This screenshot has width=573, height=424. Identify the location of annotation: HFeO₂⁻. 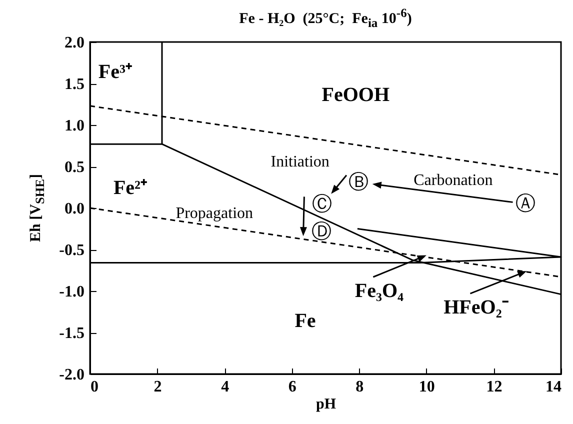
(476, 307).